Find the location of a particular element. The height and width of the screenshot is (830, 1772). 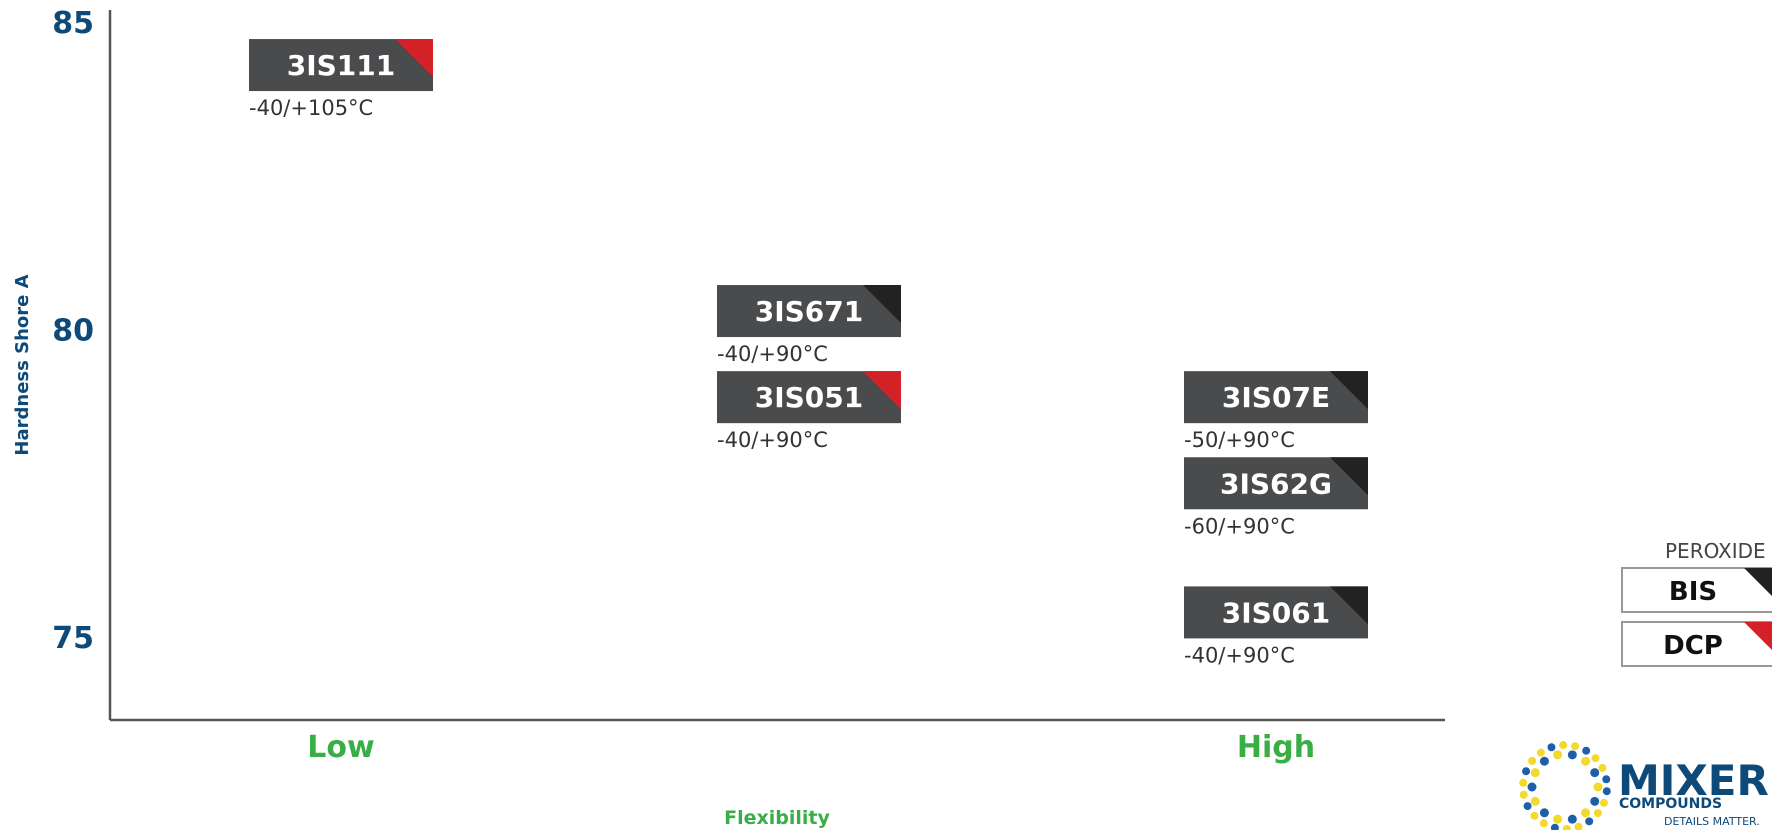

legend-swatch-bis is located at coordinates (1758, 582).